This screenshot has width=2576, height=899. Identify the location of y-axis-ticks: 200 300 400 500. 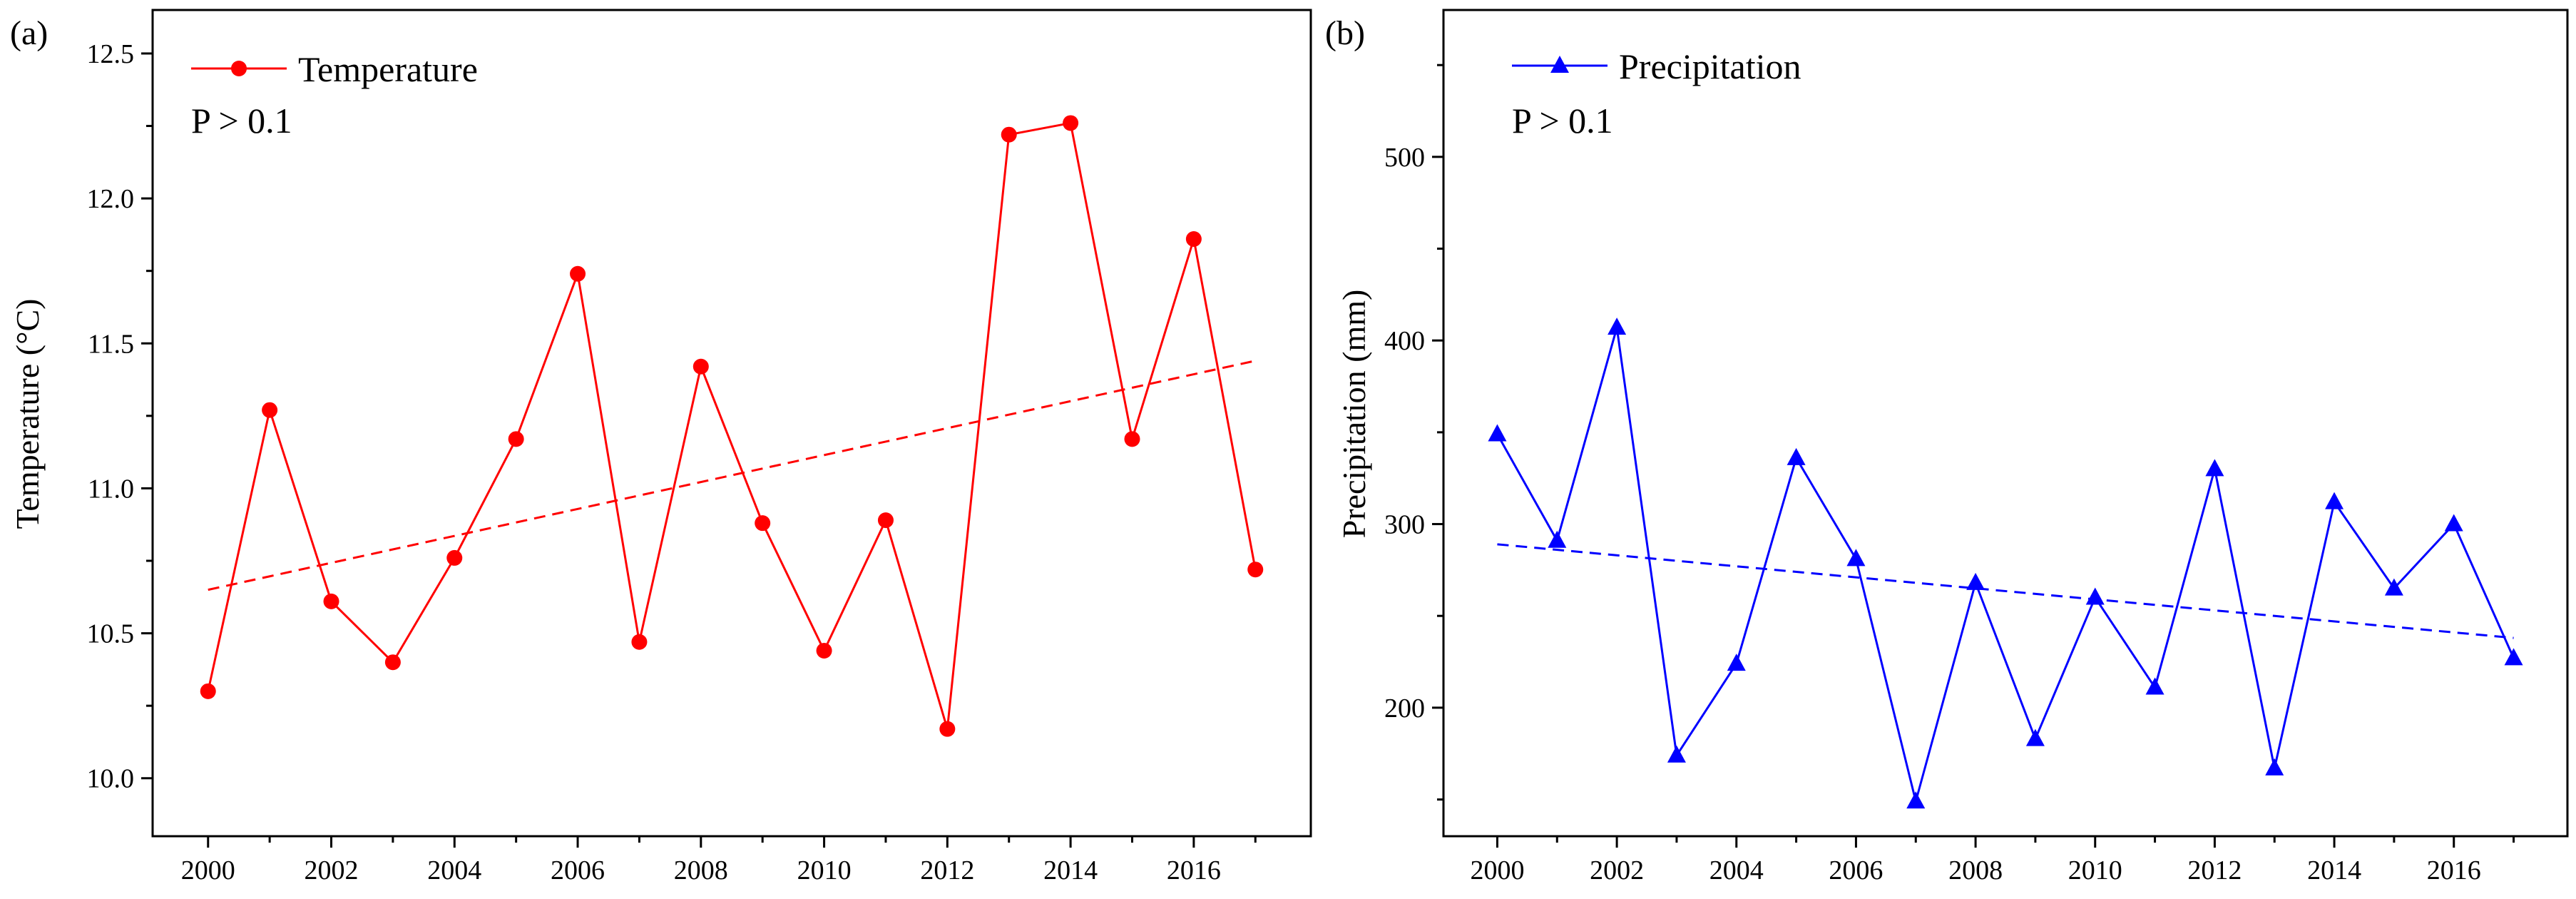
(1413, 432).